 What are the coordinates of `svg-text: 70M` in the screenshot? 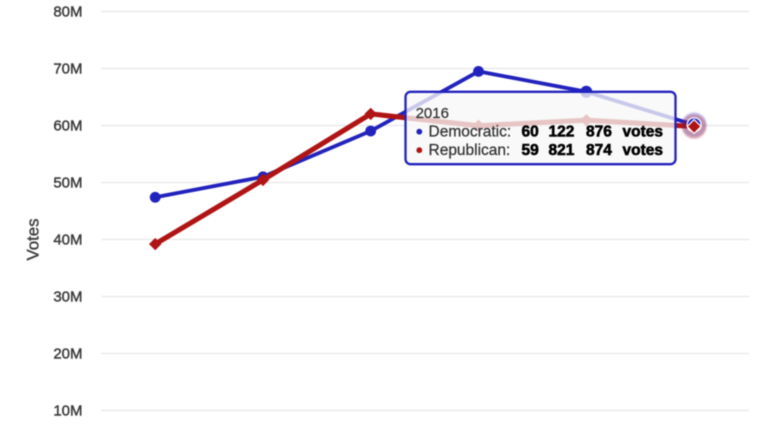 It's located at (67, 68).